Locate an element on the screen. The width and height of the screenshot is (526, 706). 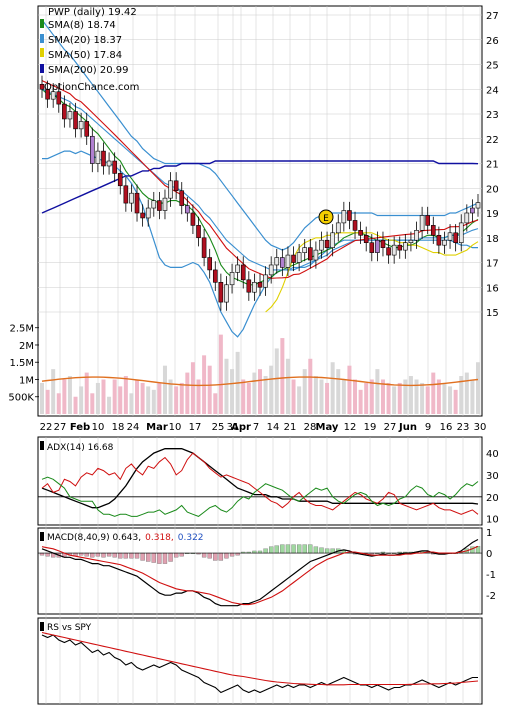
rs-average-line is located at coordinates (260, 658).